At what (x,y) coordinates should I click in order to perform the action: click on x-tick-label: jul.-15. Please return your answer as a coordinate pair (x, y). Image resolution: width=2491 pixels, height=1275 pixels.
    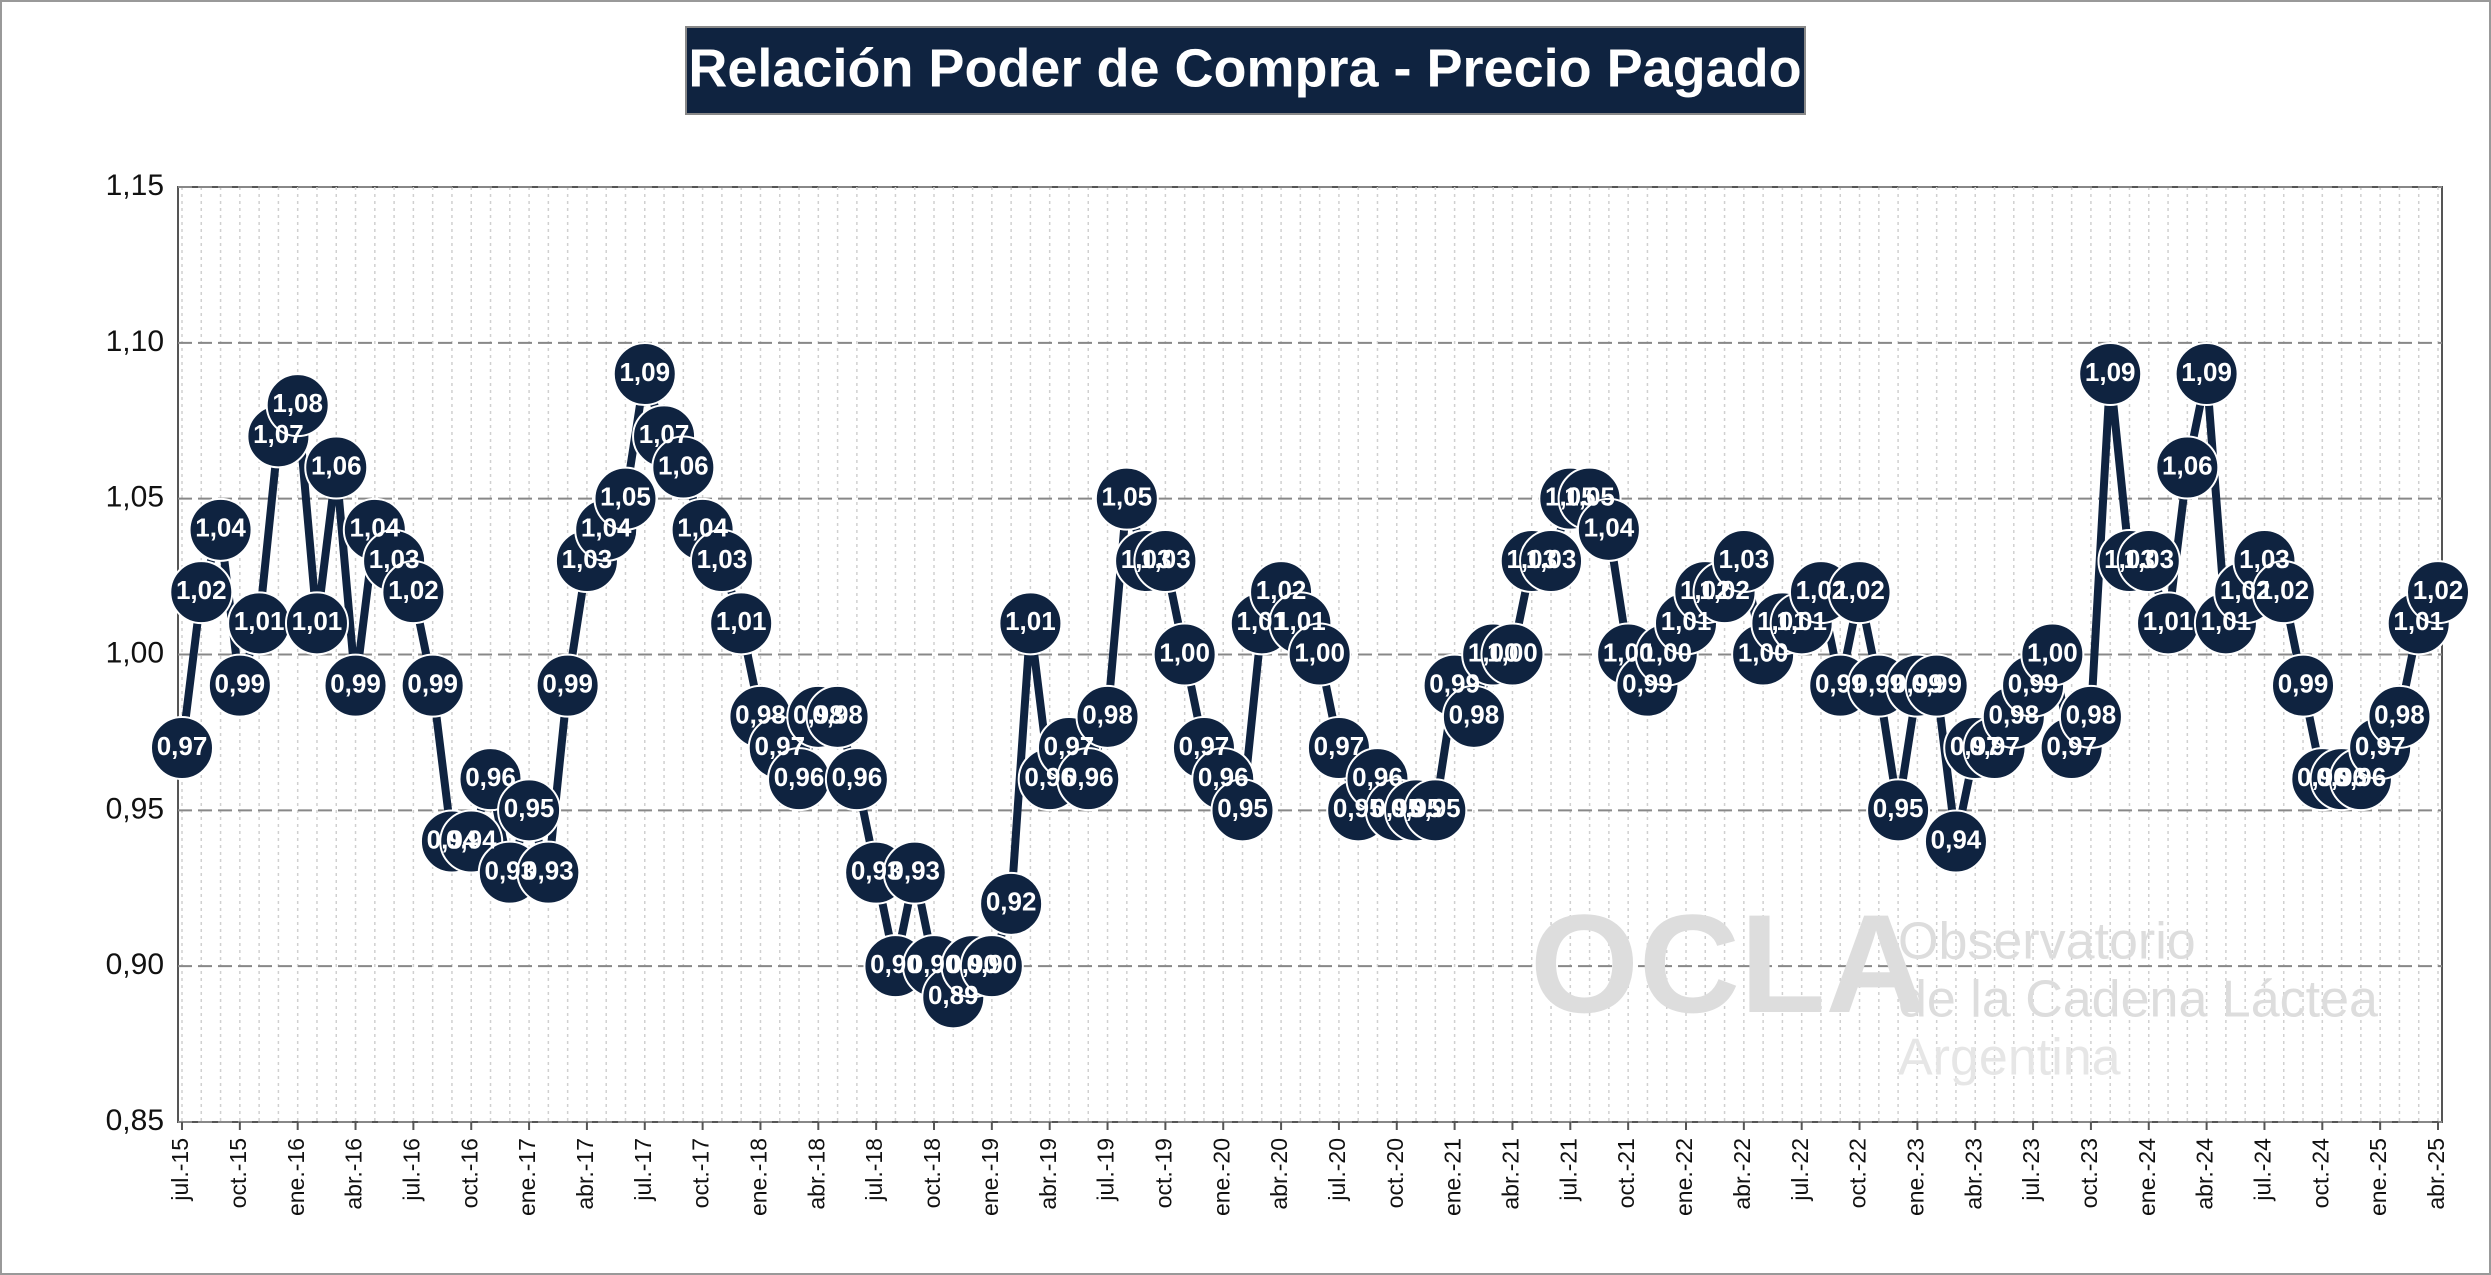
    Looking at the image, I should click on (180, 1170).